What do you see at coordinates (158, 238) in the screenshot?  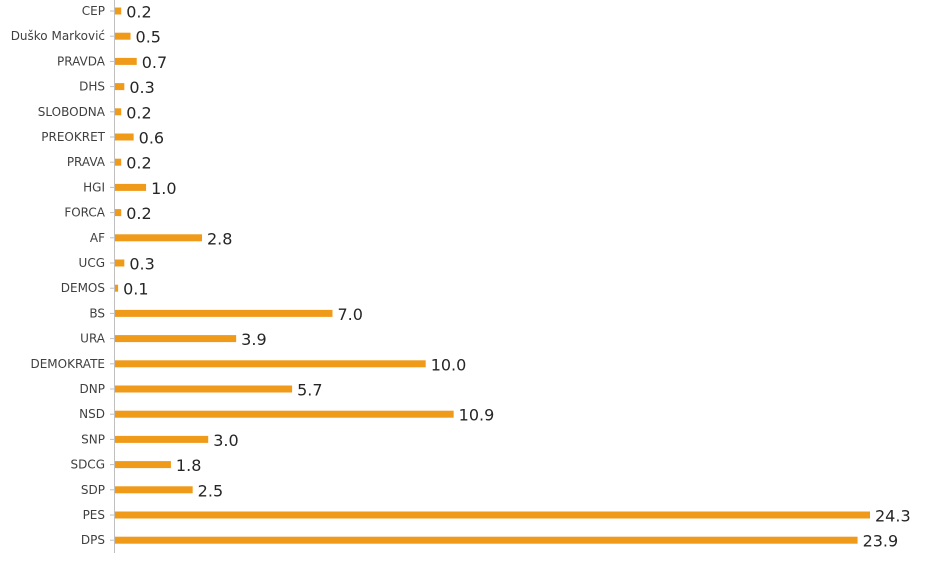 I see `bar-af` at bounding box center [158, 238].